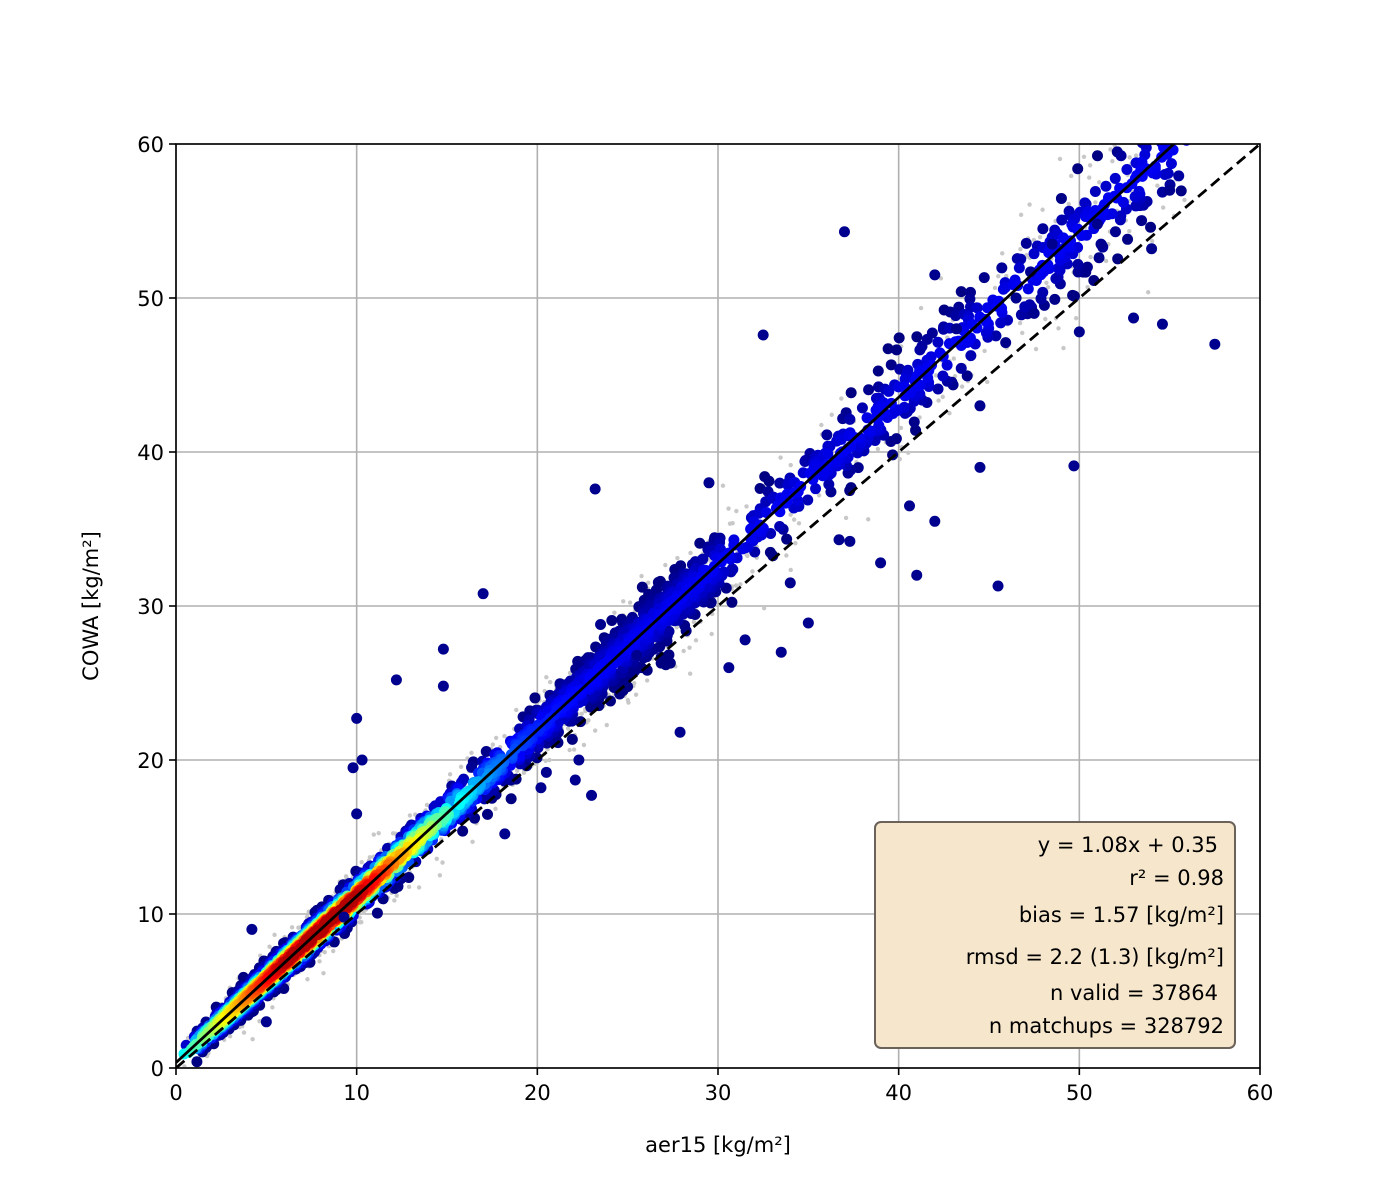  I want to click on x-tick-label: 50, so click(1079, 1093).